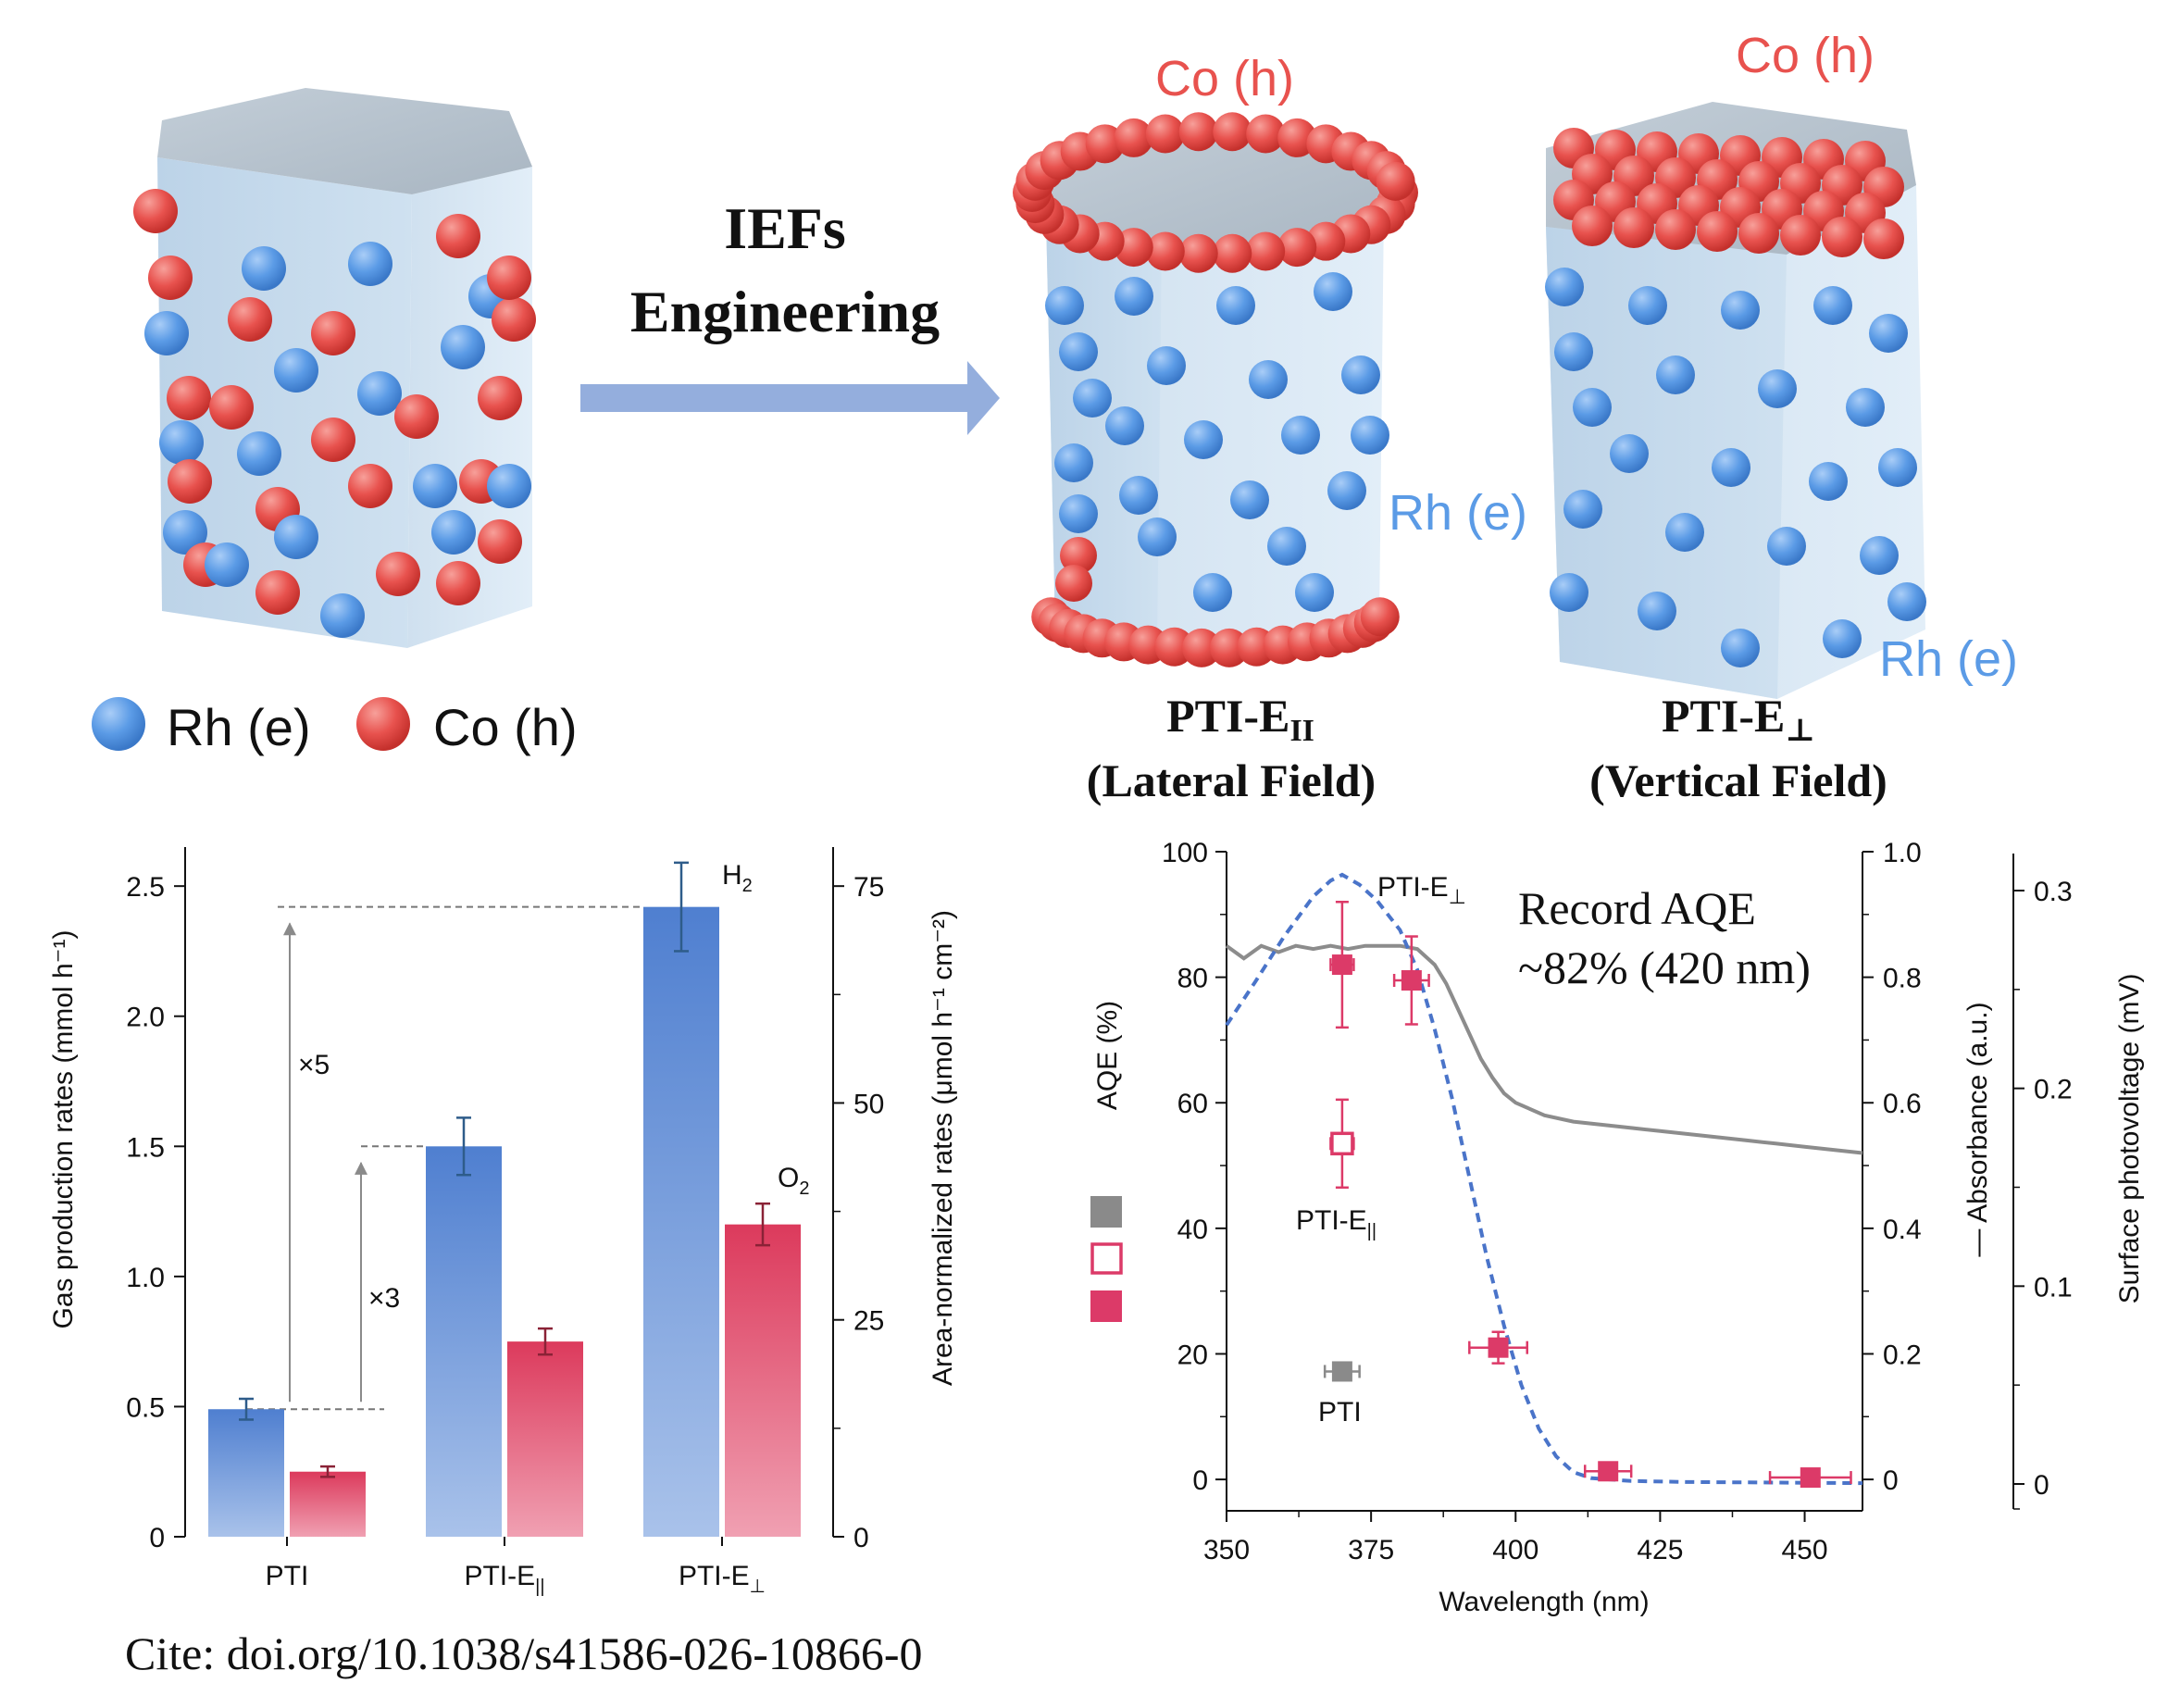  I want to click on spv-tick-label: 0.3, so click(2053, 892).